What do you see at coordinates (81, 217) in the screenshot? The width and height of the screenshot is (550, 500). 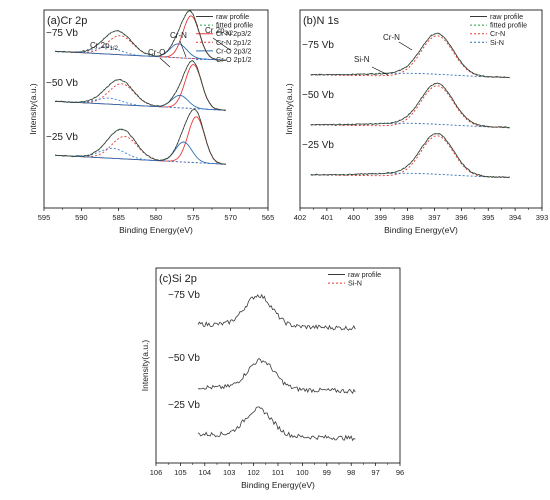 I see `x-tick-label: 590` at bounding box center [81, 217].